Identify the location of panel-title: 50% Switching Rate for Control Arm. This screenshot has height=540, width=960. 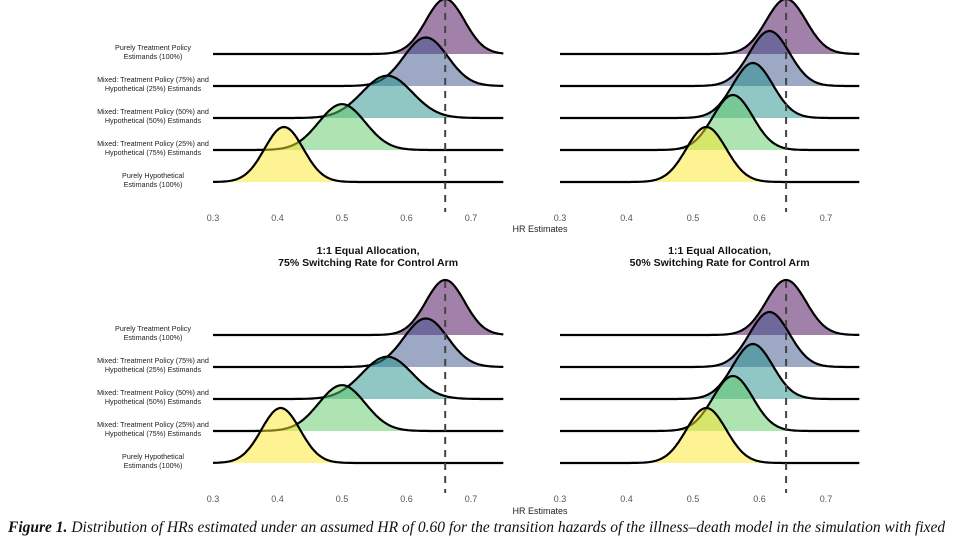
(720, 263).